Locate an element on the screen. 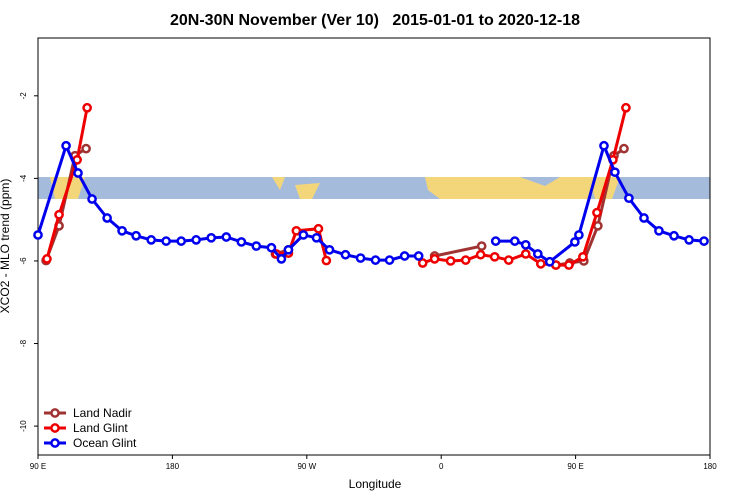 The image size is (750, 500). map-strip is located at coordinates (374, 188).